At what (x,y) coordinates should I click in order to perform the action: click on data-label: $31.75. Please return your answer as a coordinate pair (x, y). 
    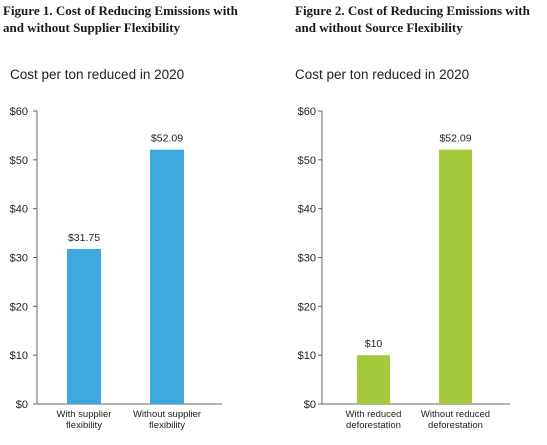
    Looking at the image, I should click on (84, 238).